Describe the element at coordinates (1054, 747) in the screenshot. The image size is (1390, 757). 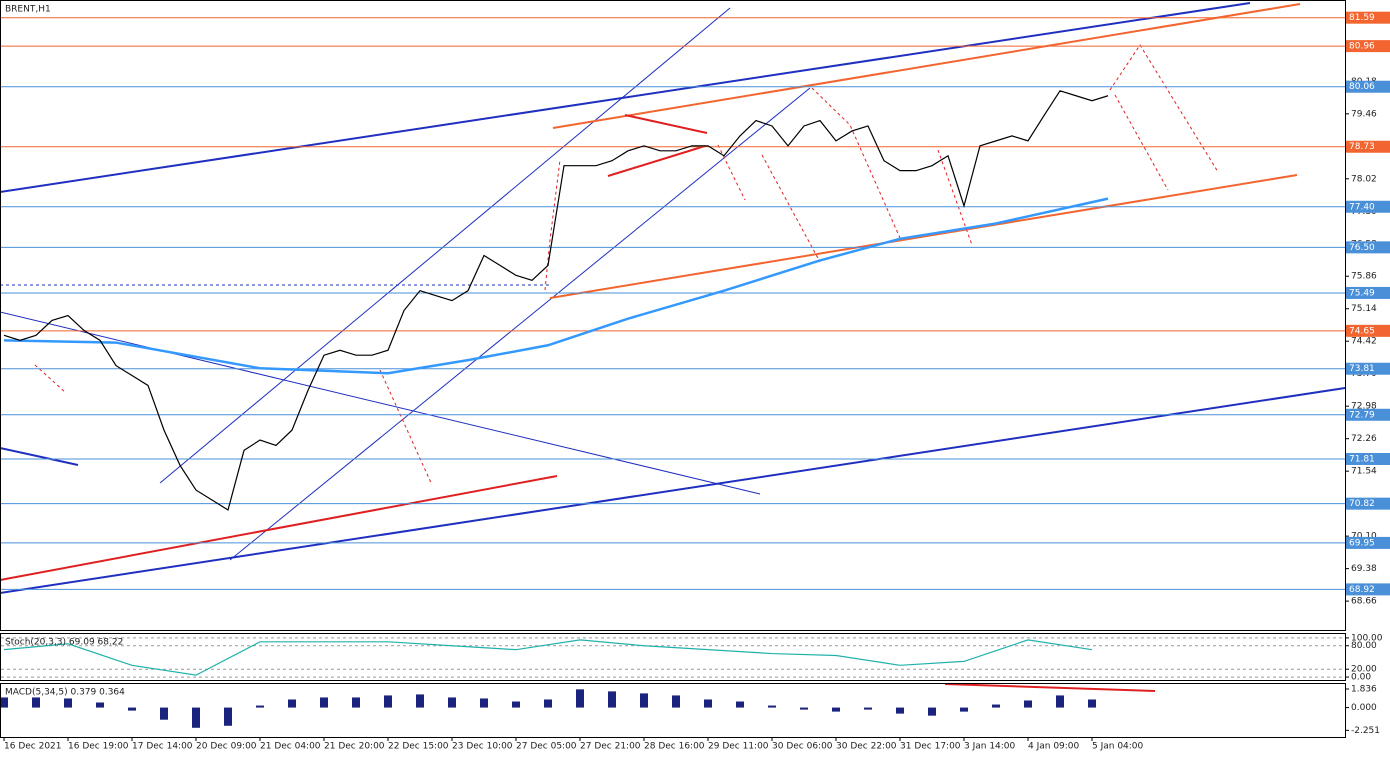
I see `x-tick-label: 4 Jan 09:00` at that location.